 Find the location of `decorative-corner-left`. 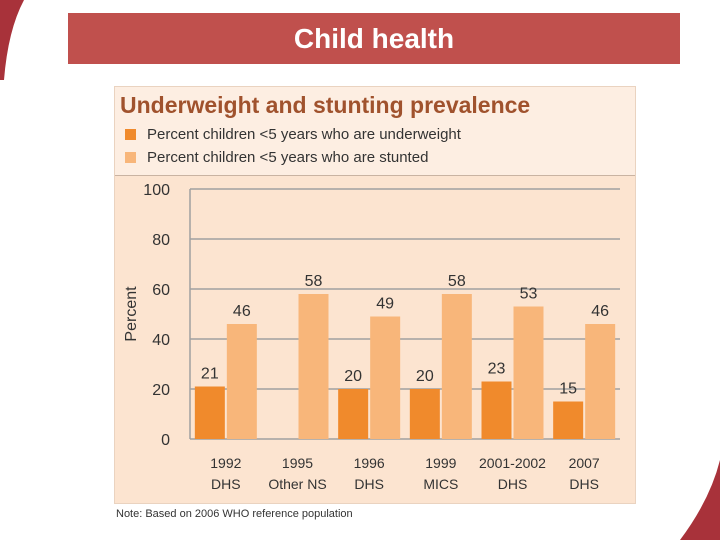

decorative-corner-left is located at coordinates (12, 40).